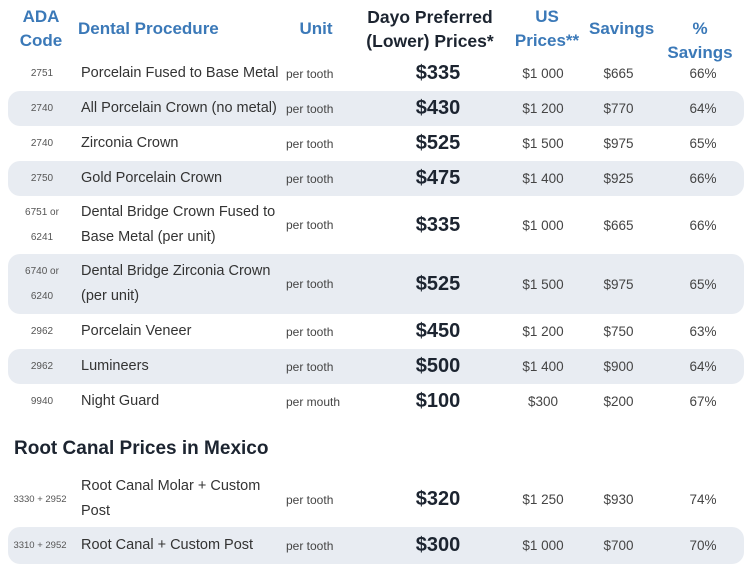  What do you see at coordinates (40, 499) in the screenshot?
I see `ada-code: 3330 + 2952` at bounding box center [40, 499].